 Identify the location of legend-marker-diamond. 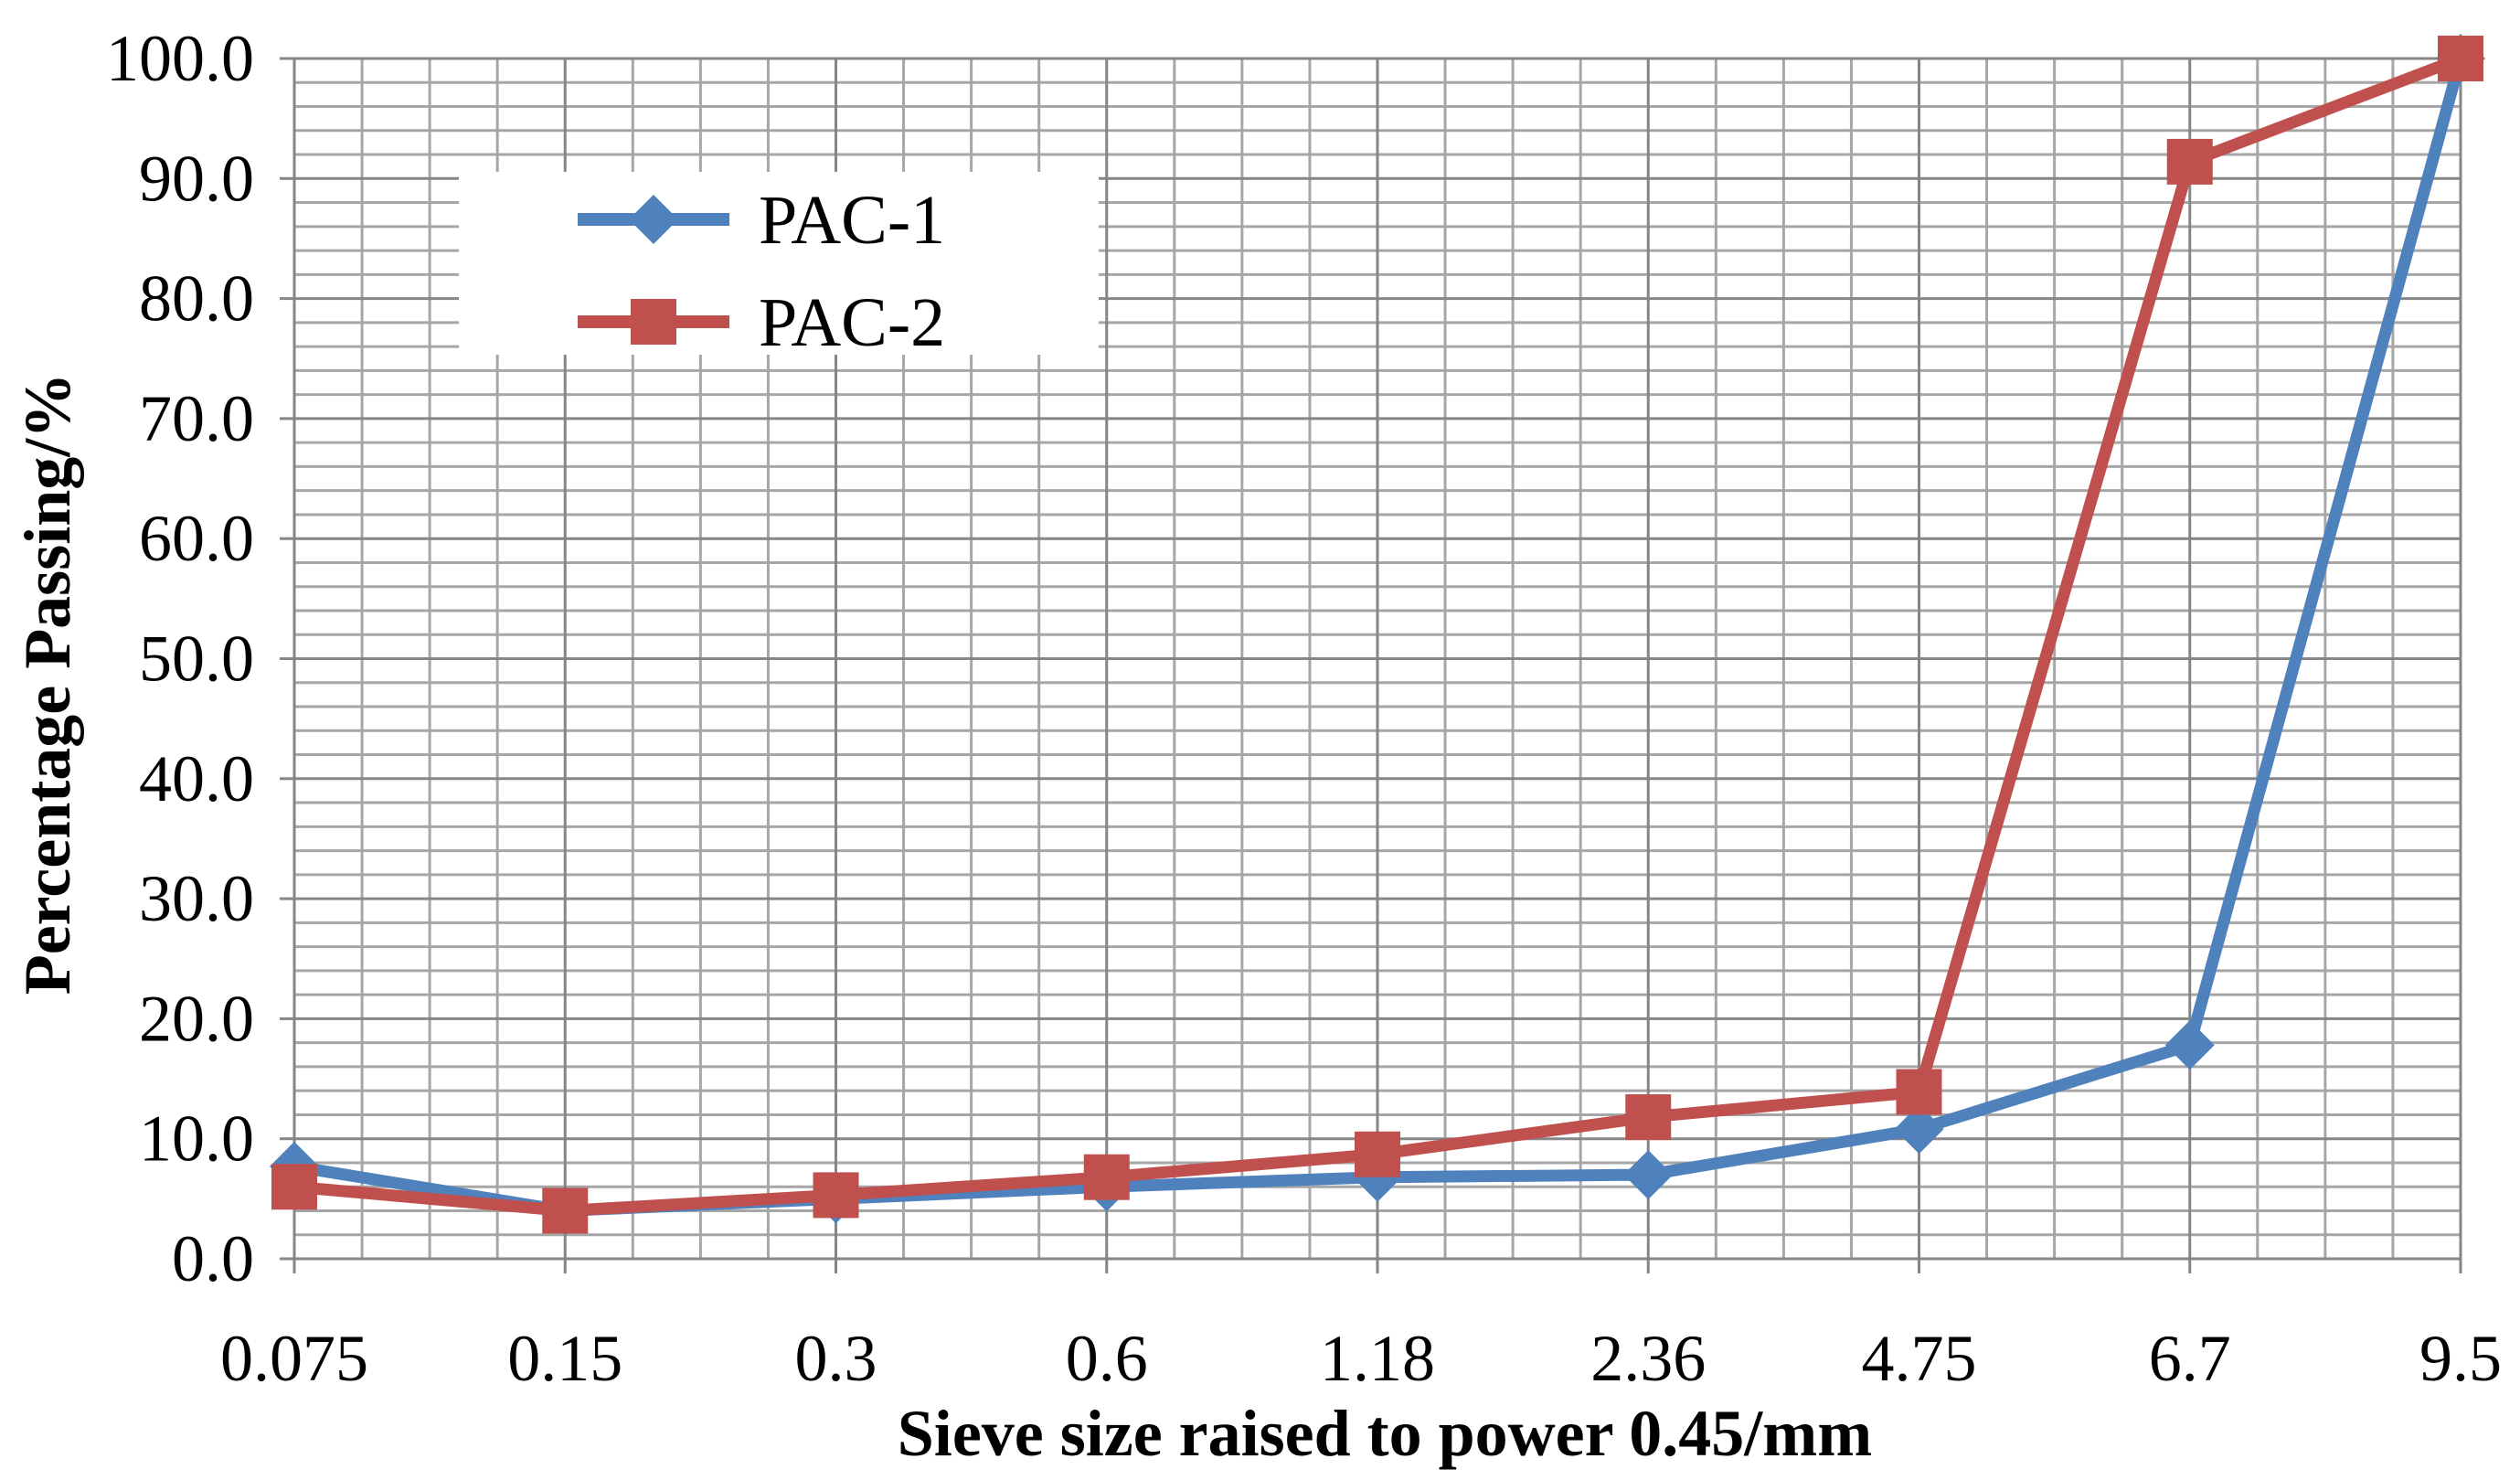
(654, 219).